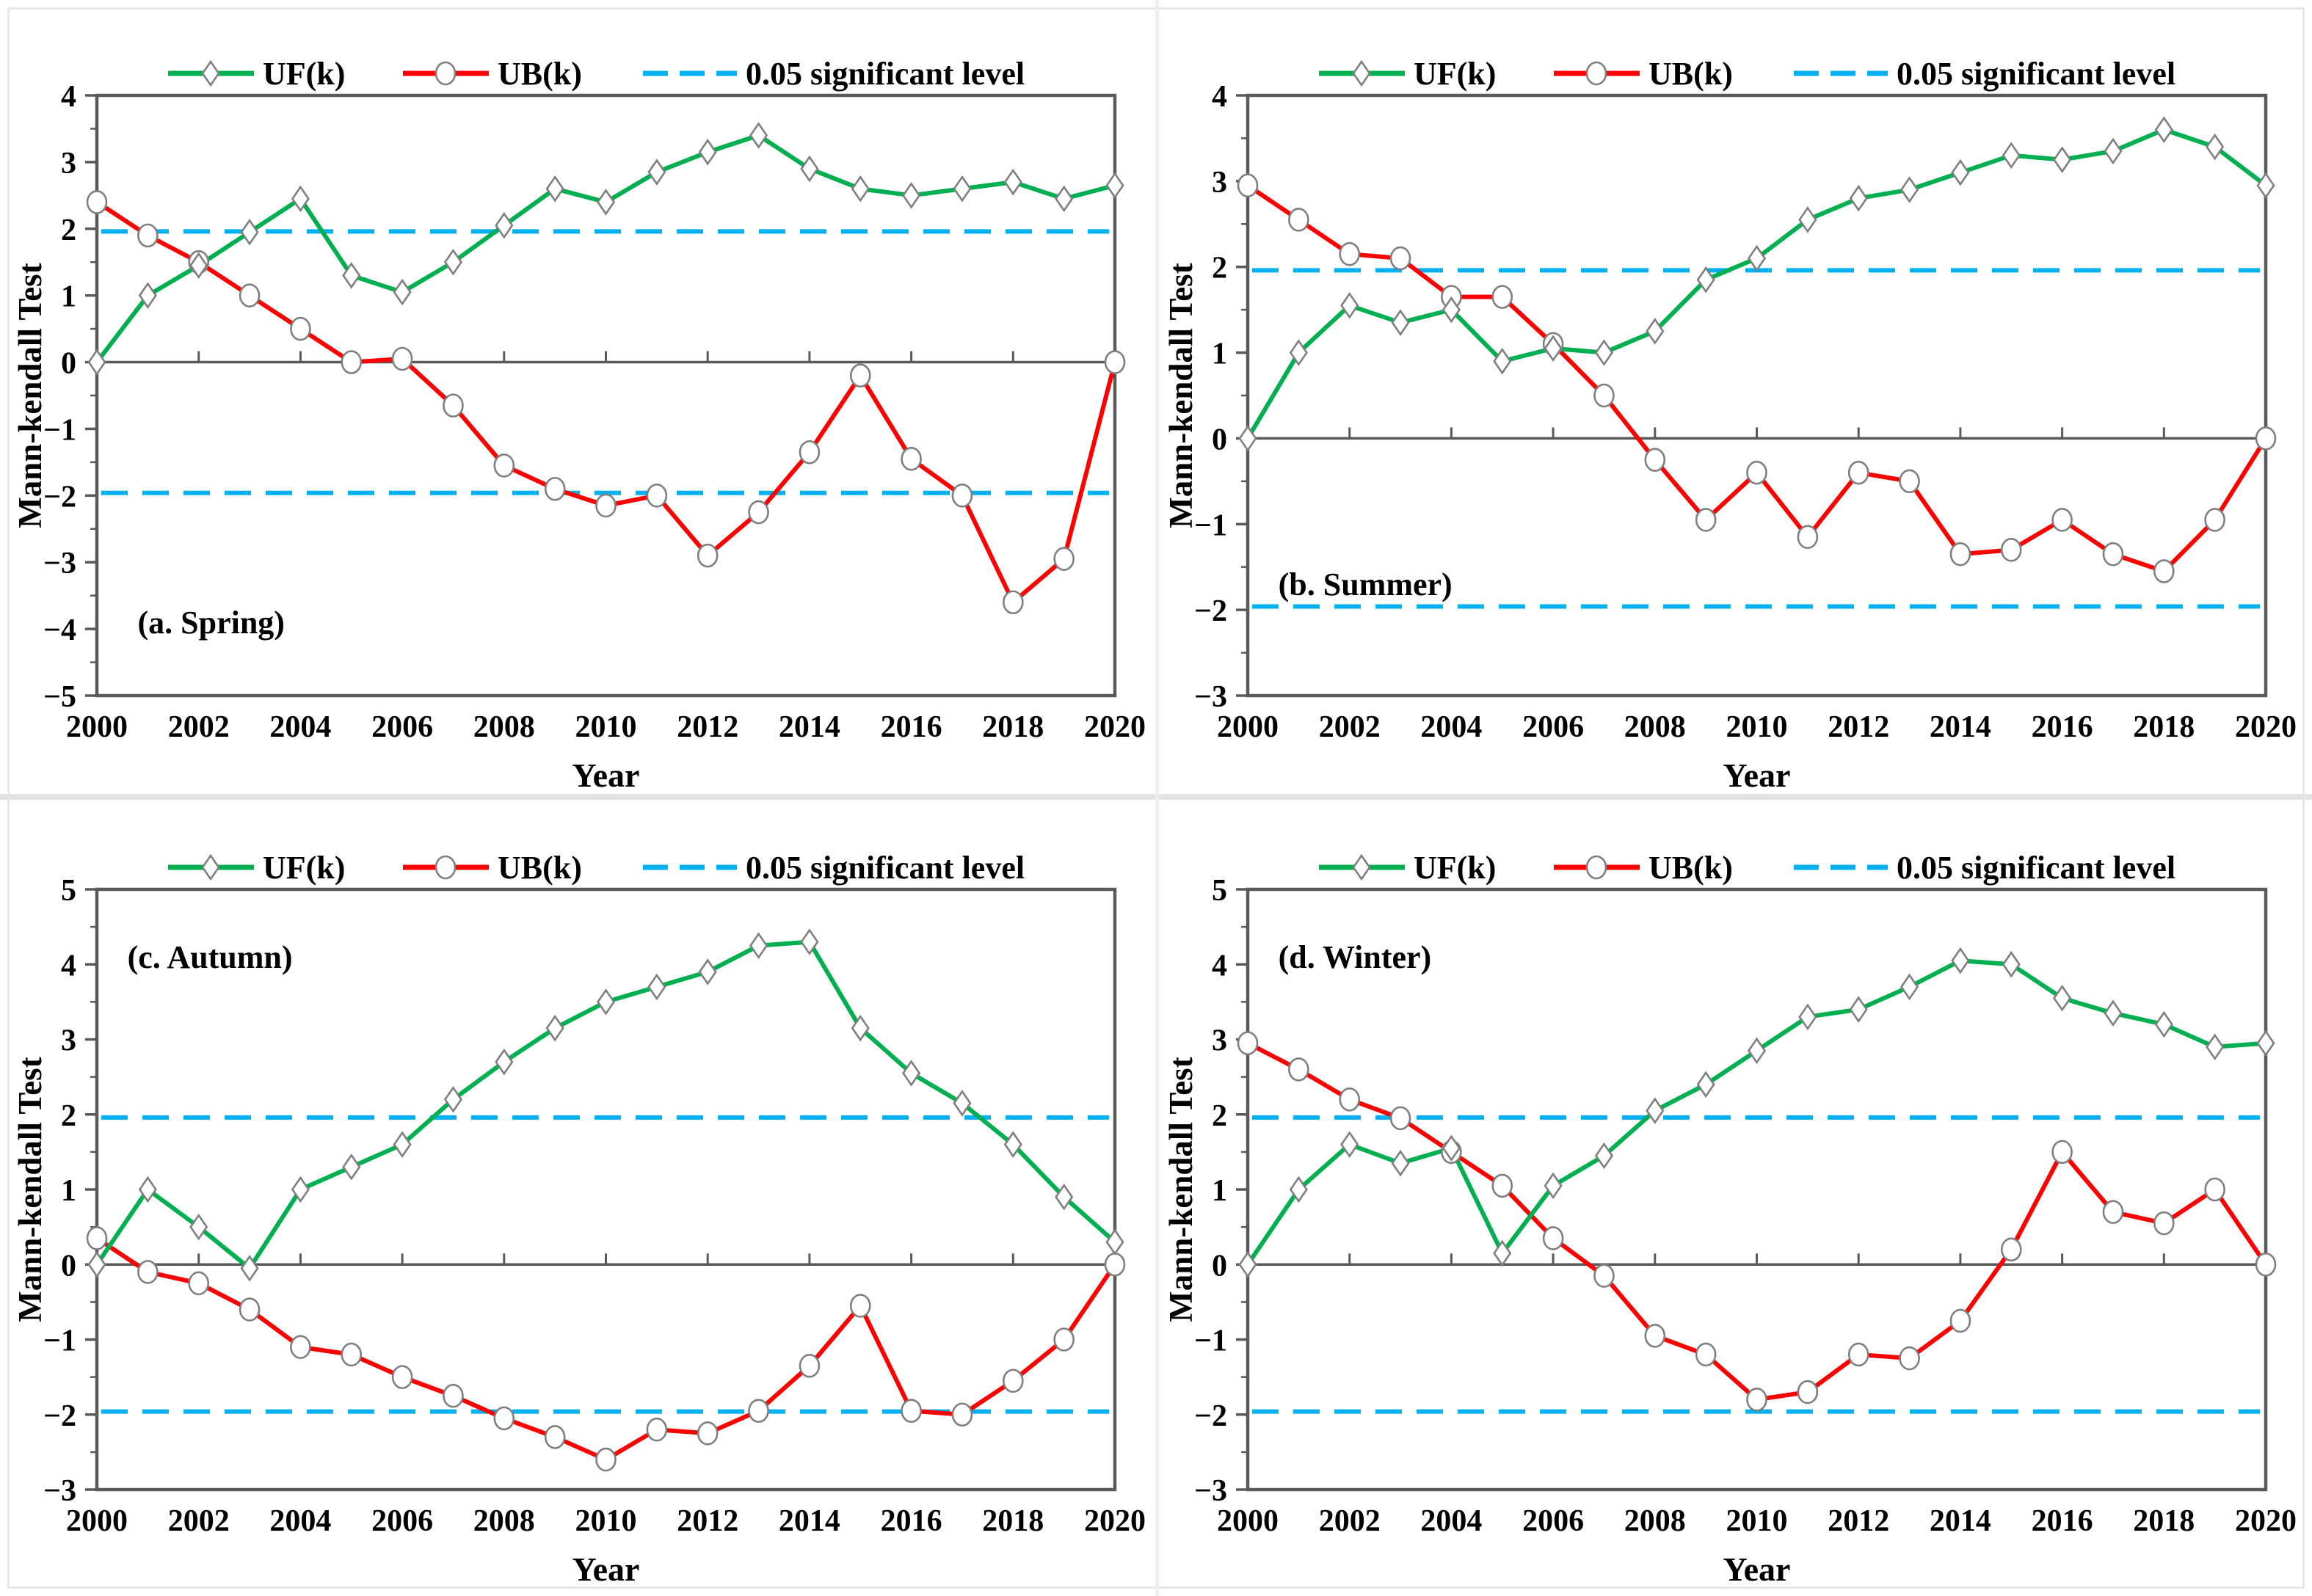  I want to click on legend-ub-marker-icon, so click(1596, 867).